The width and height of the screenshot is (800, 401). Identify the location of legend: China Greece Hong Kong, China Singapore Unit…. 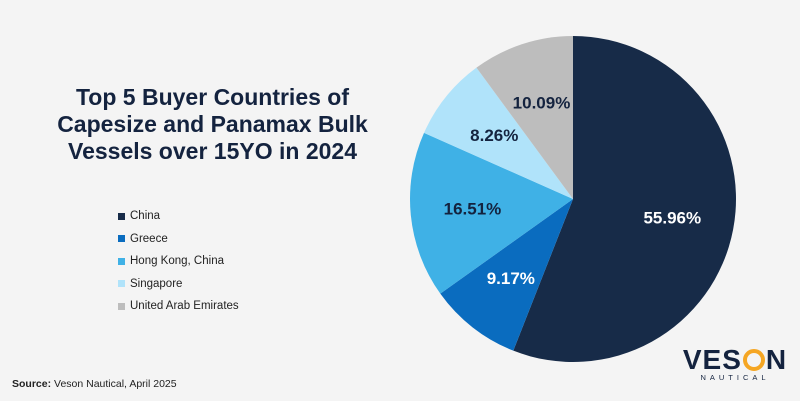
(178, 261).